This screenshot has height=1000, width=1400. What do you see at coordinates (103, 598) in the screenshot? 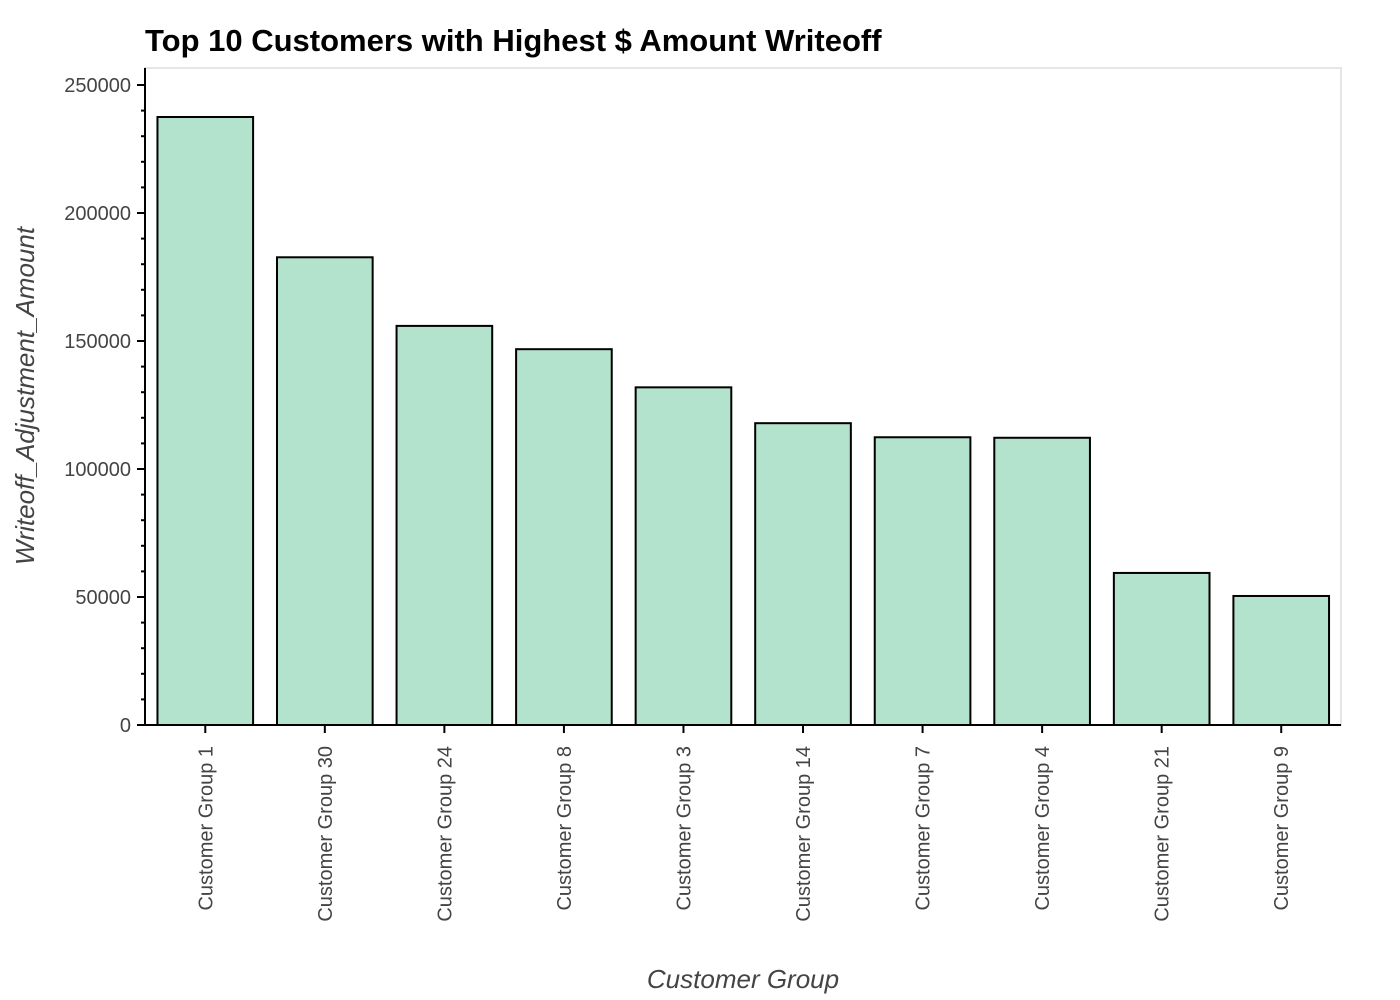
I see `y-tick-label: 50000` at bounding box center [103, 598].